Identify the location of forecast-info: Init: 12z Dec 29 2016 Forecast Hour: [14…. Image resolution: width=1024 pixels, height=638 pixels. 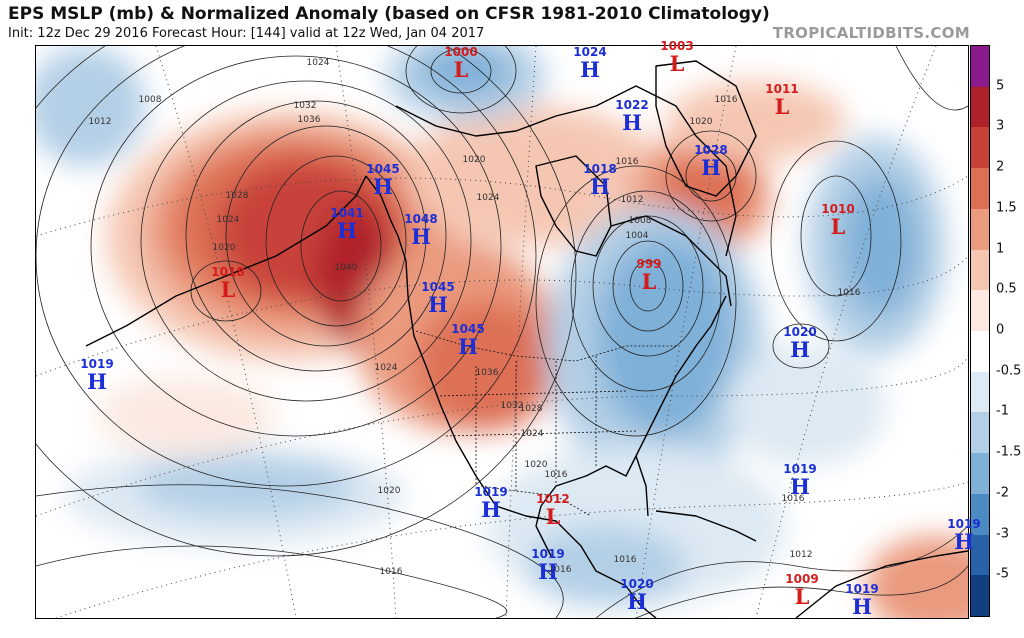
(246, 33).